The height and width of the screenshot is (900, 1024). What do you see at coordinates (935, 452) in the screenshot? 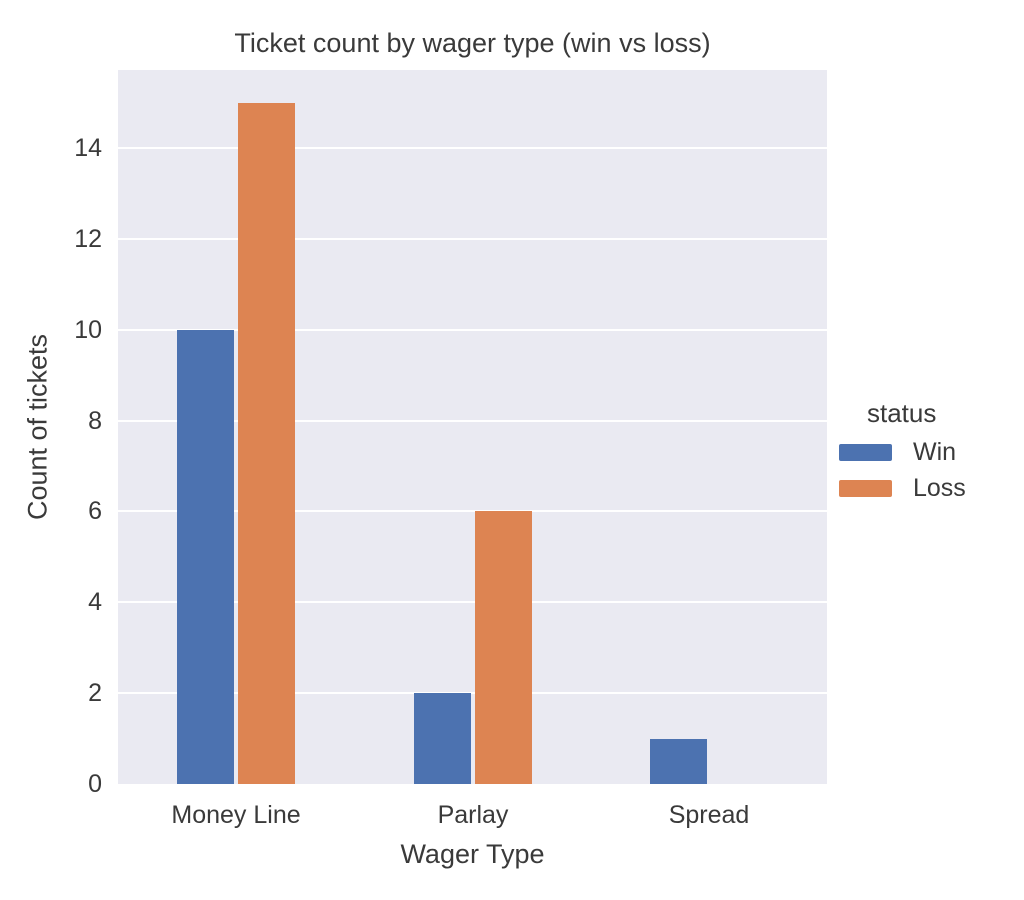
I see `legend-label-win: Win` at bounding box center [935, 452].